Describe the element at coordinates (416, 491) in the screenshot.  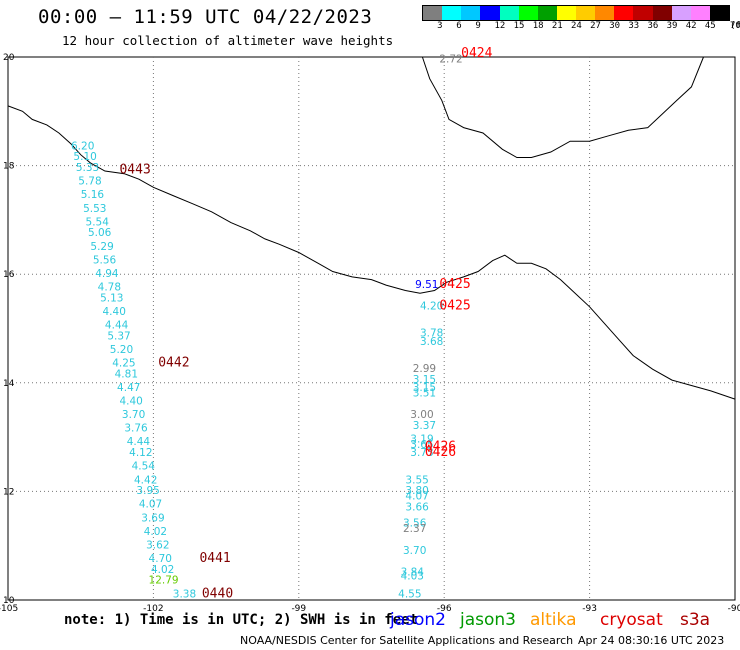
I see `wave-height-value: 3.80` at that location.